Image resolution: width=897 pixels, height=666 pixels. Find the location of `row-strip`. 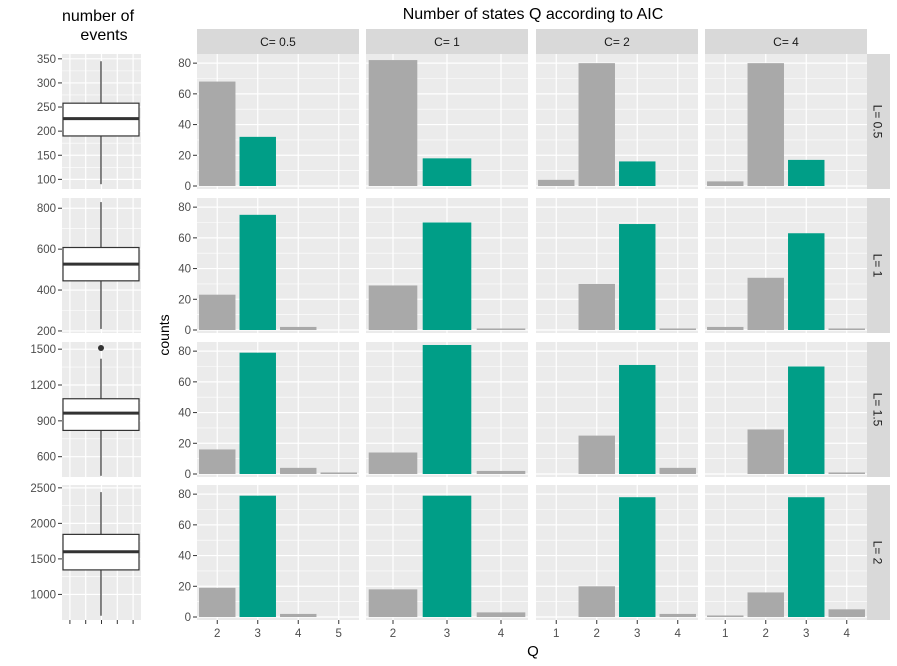

row-strip is located at coordinates (877, 409).